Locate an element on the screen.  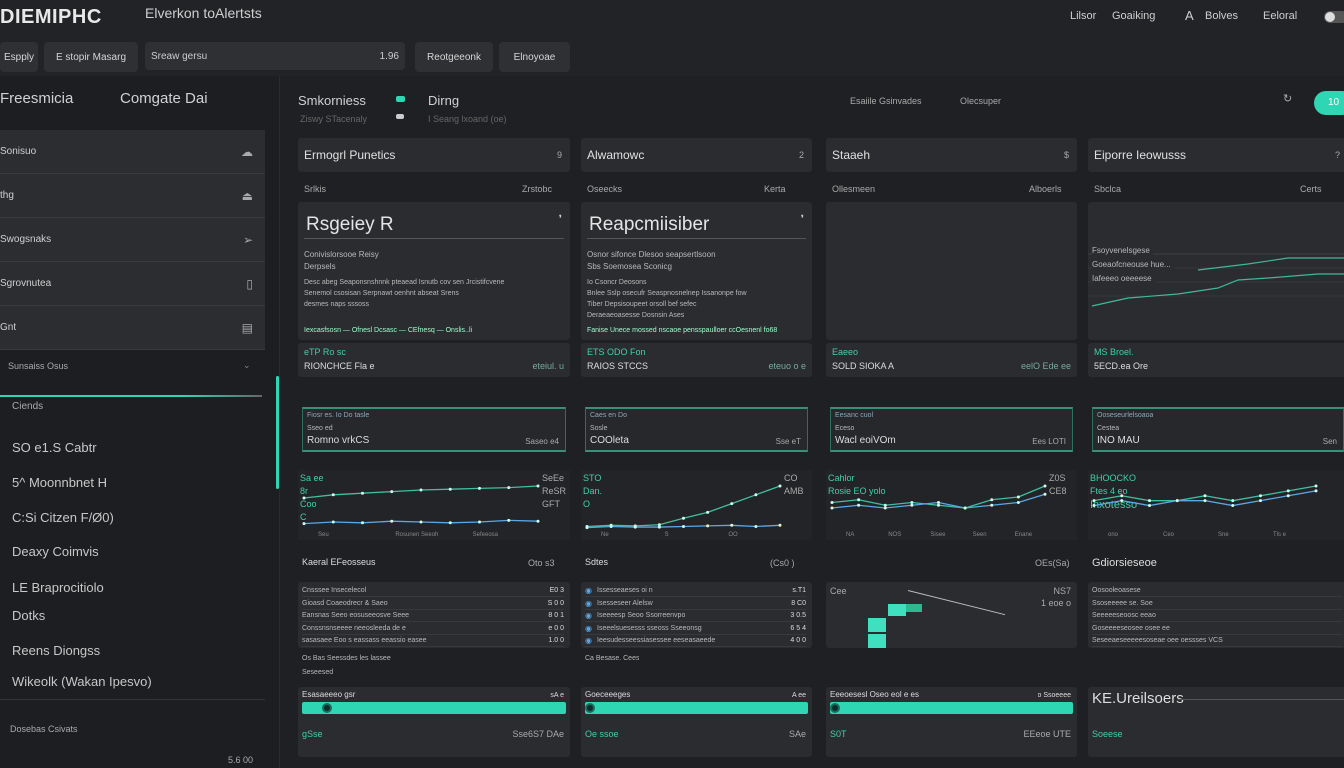
upload-icon: ⏏ is located at coordinates (247, 195).